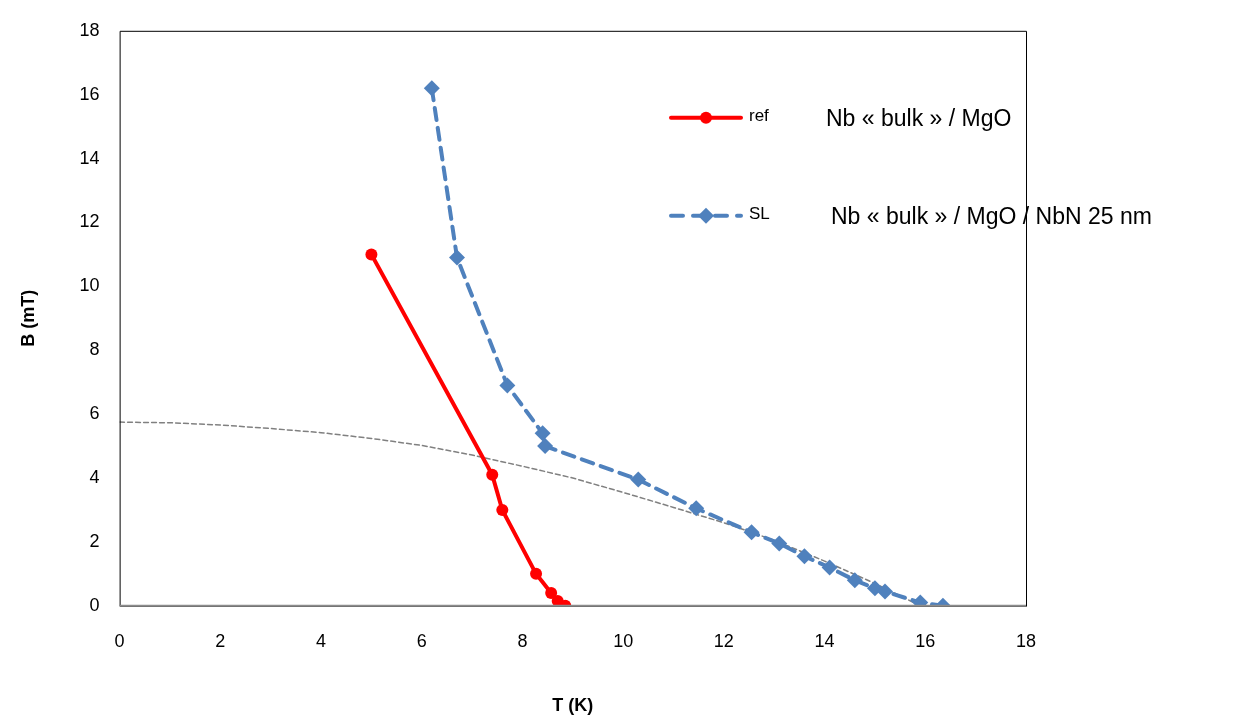  I want to click on x-tick-label: 14, so click(824, 640).